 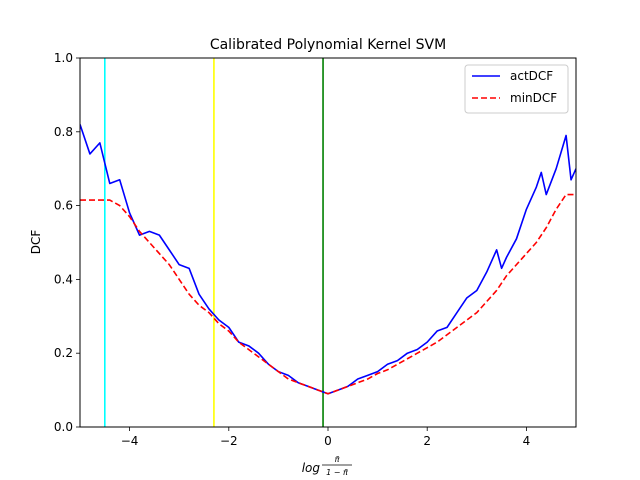 I want to click on x-axis-label-numerator: π̃, so click(x=337, y=459).